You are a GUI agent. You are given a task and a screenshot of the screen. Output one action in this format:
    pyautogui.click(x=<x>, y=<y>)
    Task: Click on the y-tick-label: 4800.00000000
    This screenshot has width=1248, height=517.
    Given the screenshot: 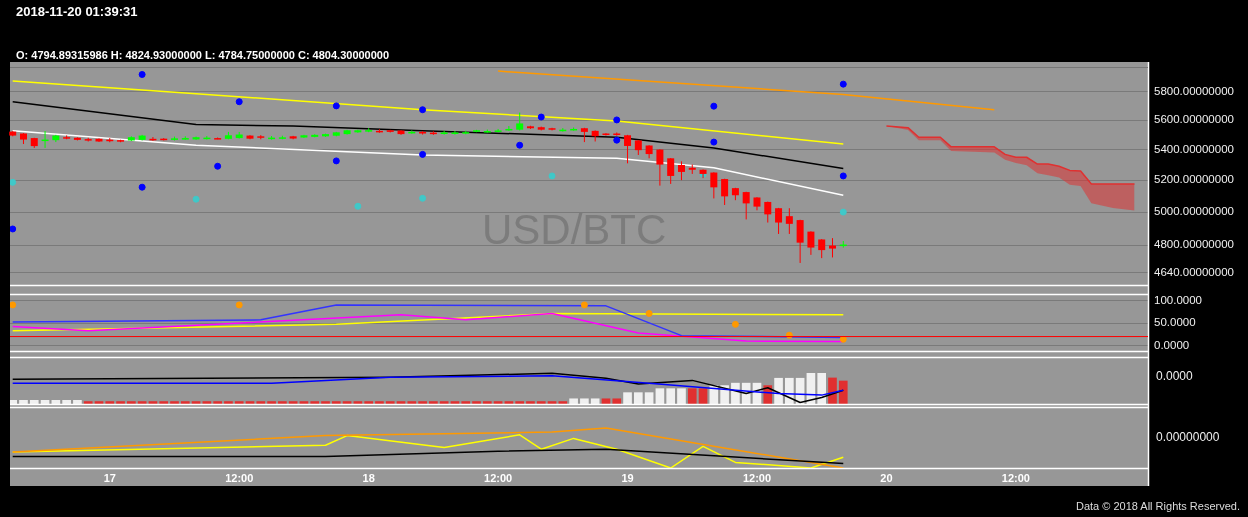 What is the action you would take?
    pyautogui.click(x=1194, y=244)
    